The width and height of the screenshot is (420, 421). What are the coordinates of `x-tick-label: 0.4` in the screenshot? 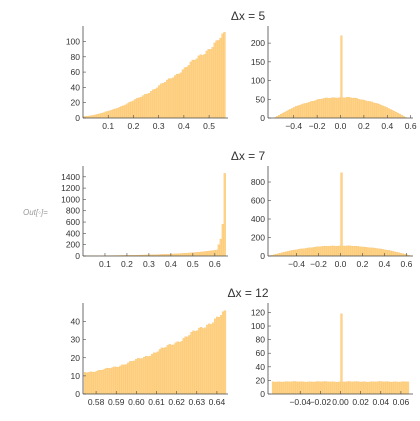 It's located at (387, 126).